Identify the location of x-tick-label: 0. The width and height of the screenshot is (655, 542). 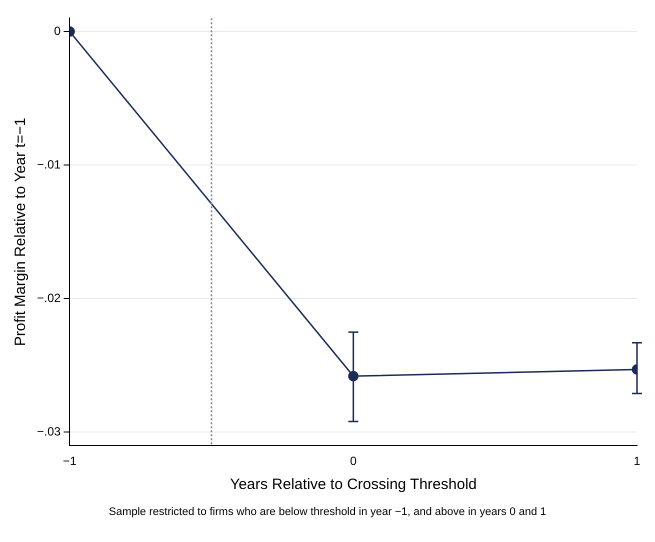
(353, 461).